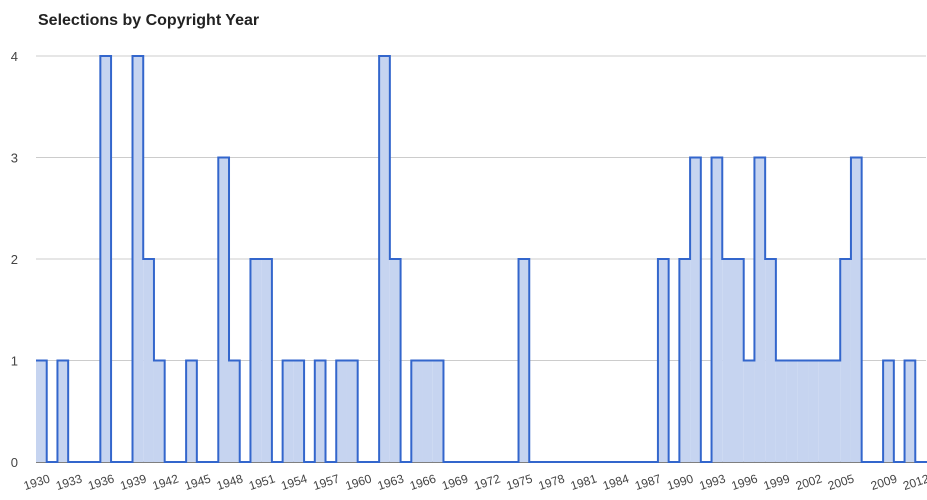 This screenshot has width=927, height=500. I want to click on x-tick-label: 1942, so click(166, 482).